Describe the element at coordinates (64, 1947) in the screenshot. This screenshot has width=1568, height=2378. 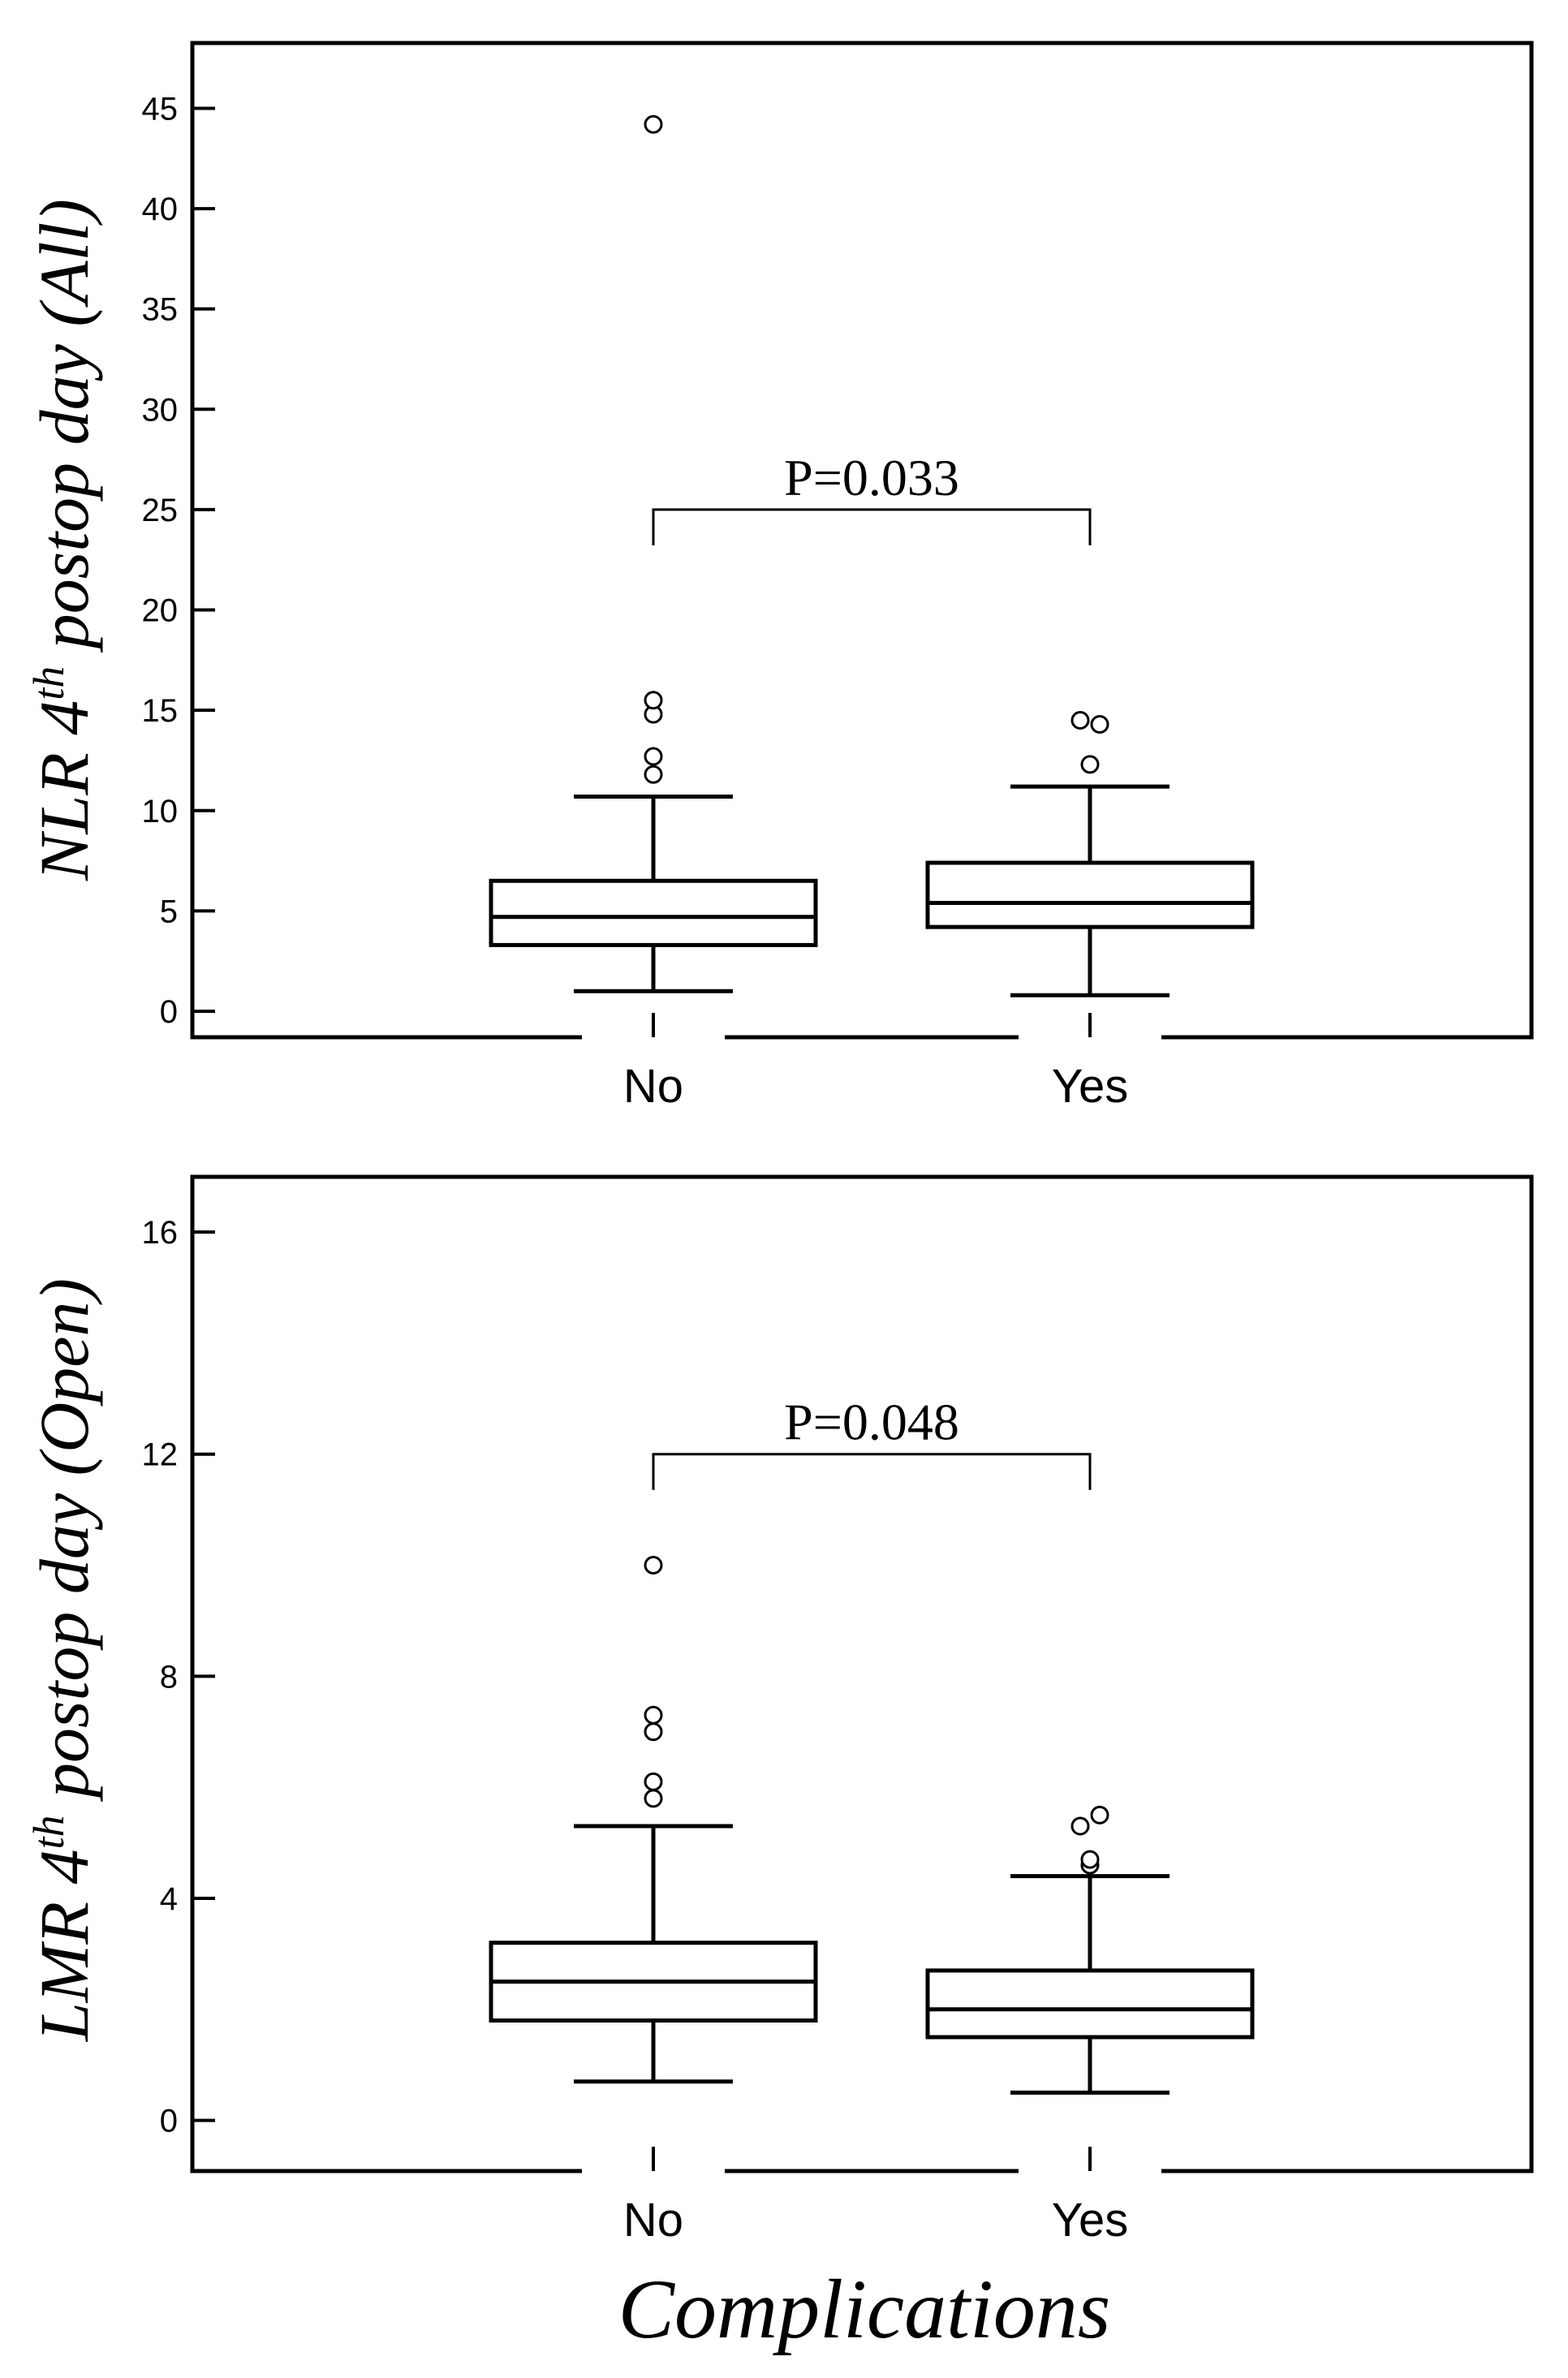
I see `y-axis-title-main: LMR 4` at that location.